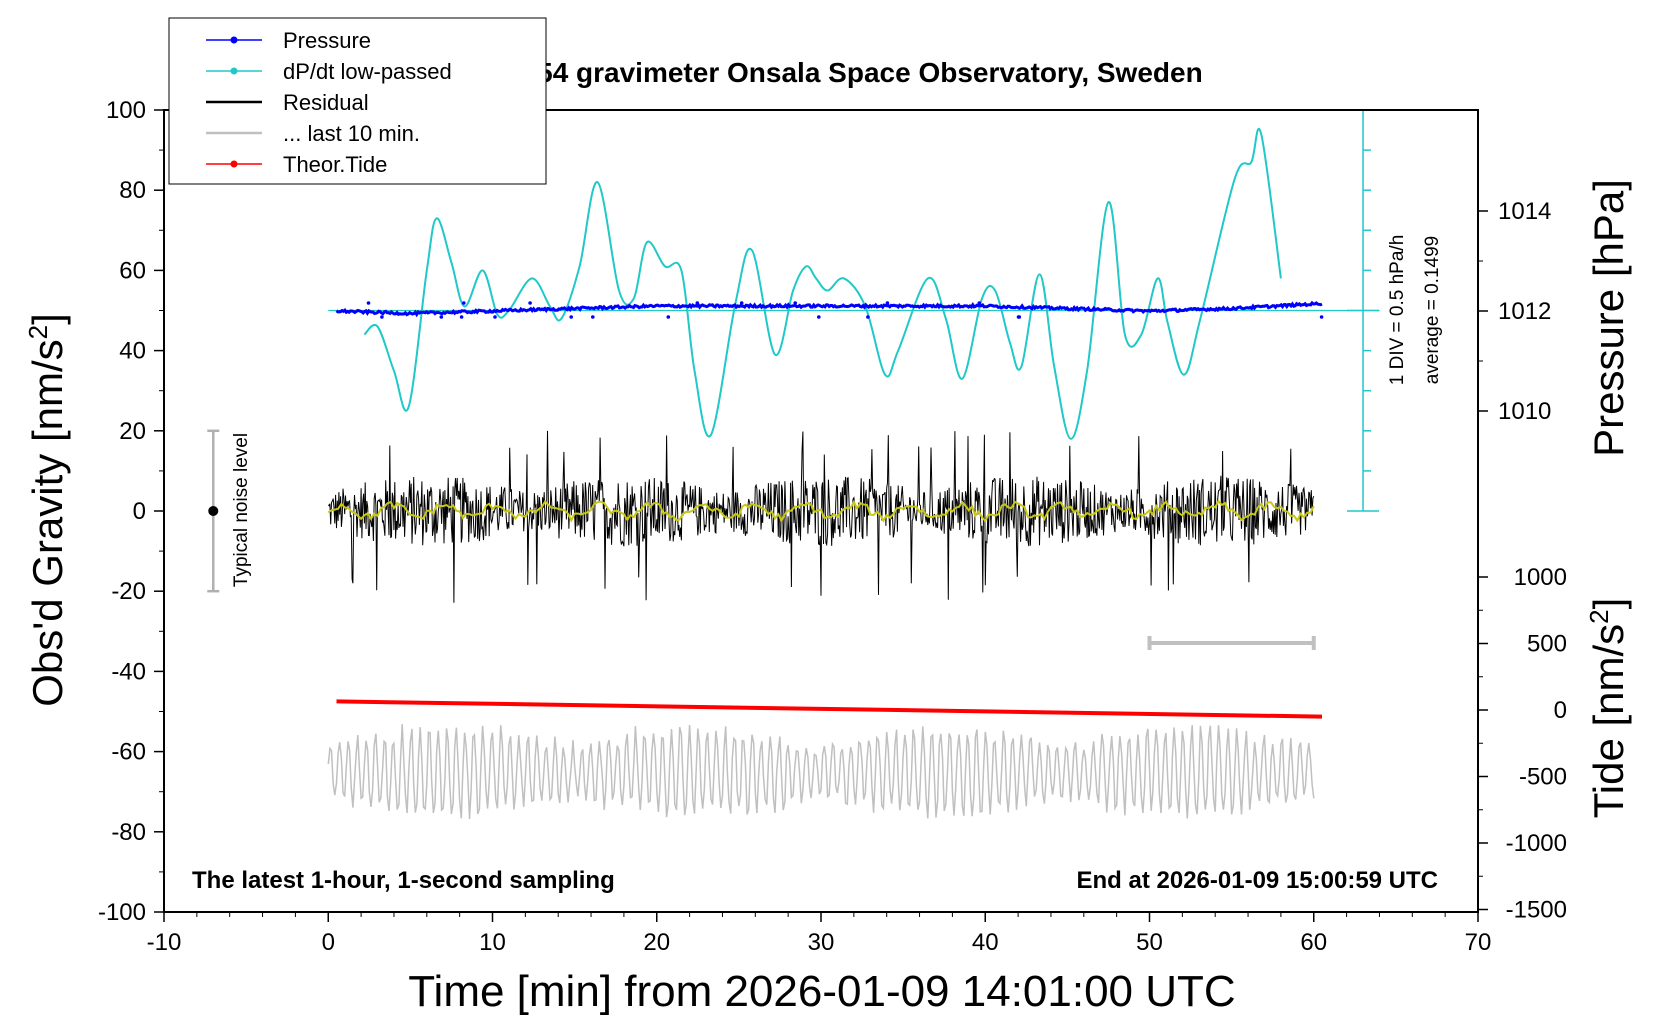  Describe the element at coordinates (139, 511) in the screenshot. I see `y-tick-label: 0` at that location.